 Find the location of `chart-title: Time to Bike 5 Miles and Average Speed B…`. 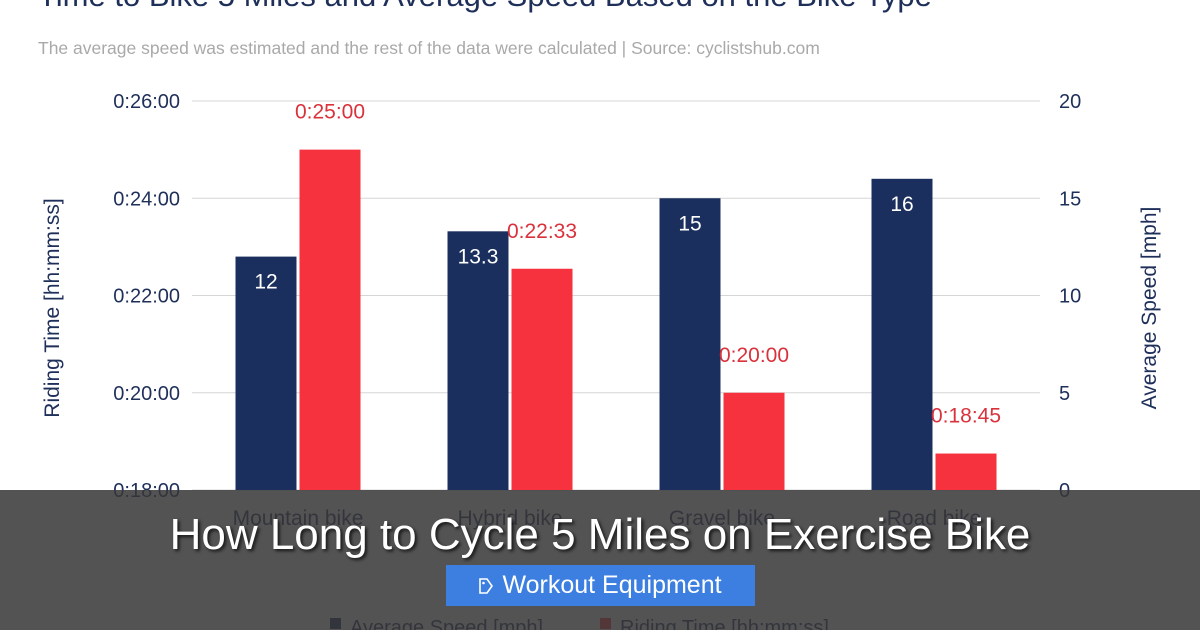

chart-title: Time to Bike 5 Miles and Average Speed B… is located at coordinates (485, 7).